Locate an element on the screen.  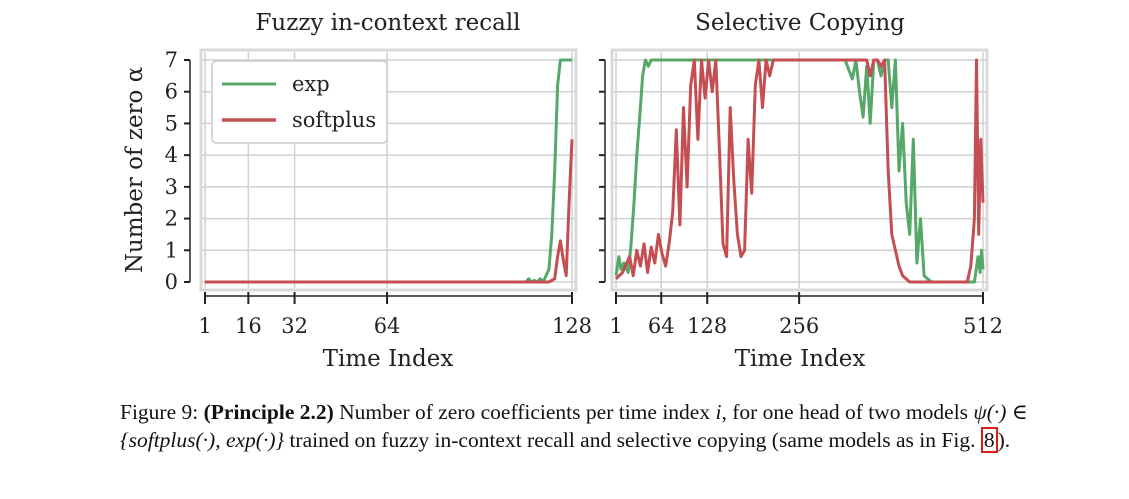
y-tick-label-1: 1 is located at coordinates (171, 250).